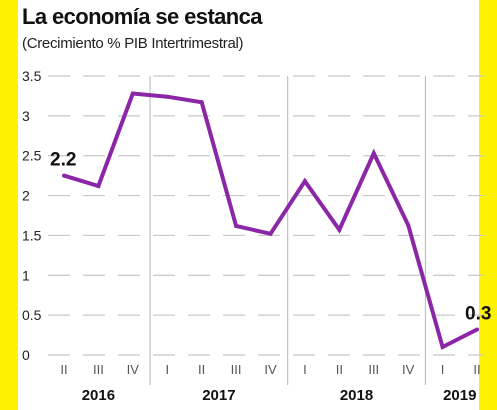 This screenshot has height=410, width=497. Describe the element at coordinates (26, 355) in the screenshot. I see `y-tick-label: 0` at that location.